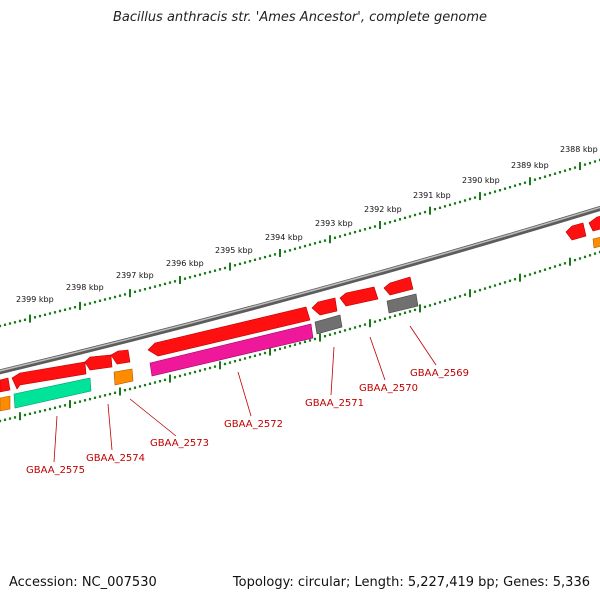 Image resolution: width=600 pixels, height=600 pixels. What do you see at coordinates (439, 373) in the screenshot?
I see `gene-label: GBAA_2569` at bounding box center [439, 373].